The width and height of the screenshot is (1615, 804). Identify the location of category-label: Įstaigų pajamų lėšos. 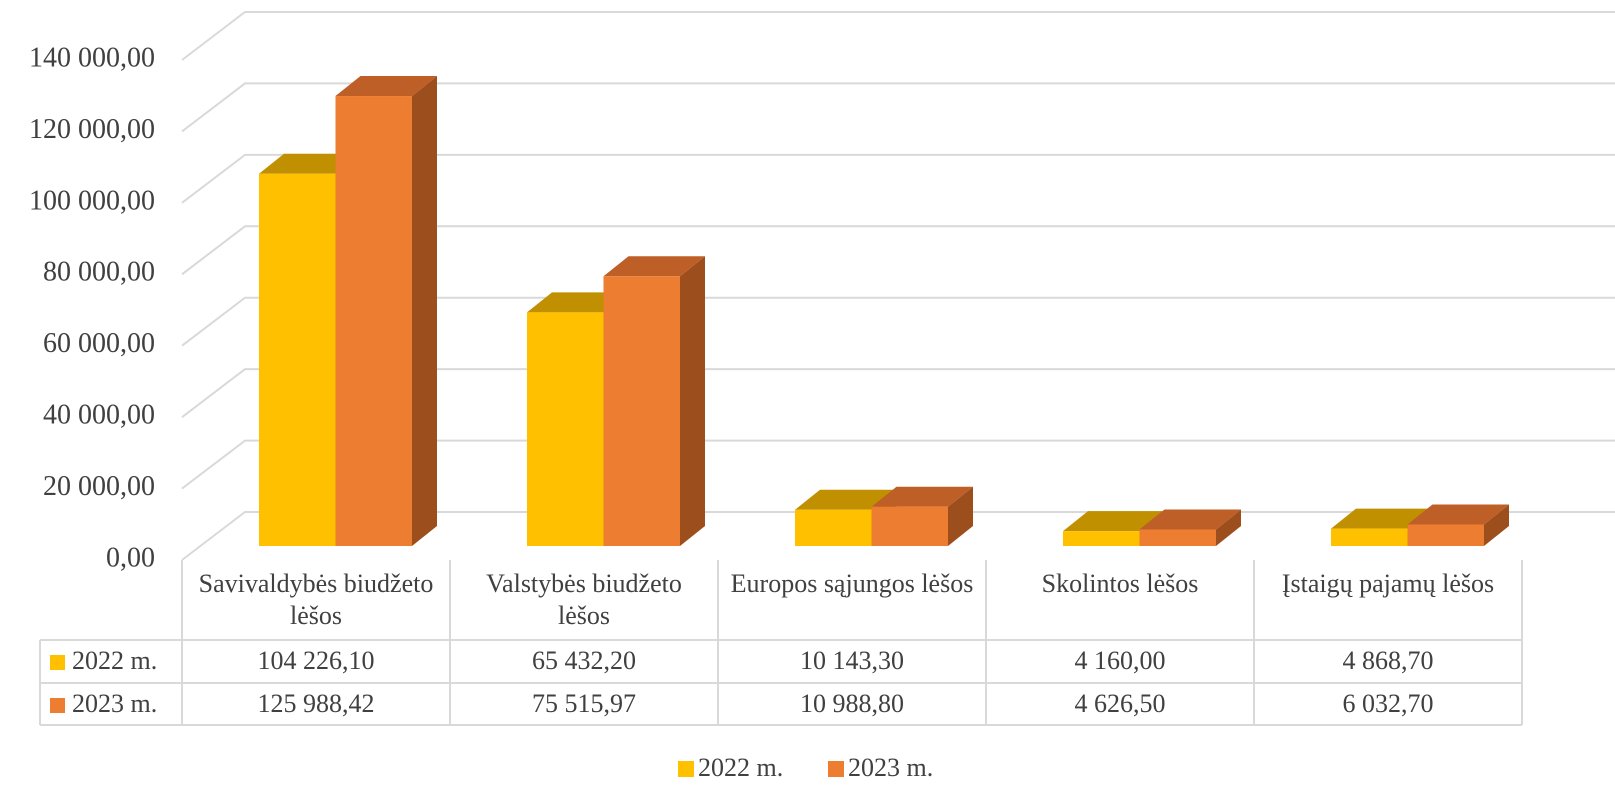
(1388, 583).